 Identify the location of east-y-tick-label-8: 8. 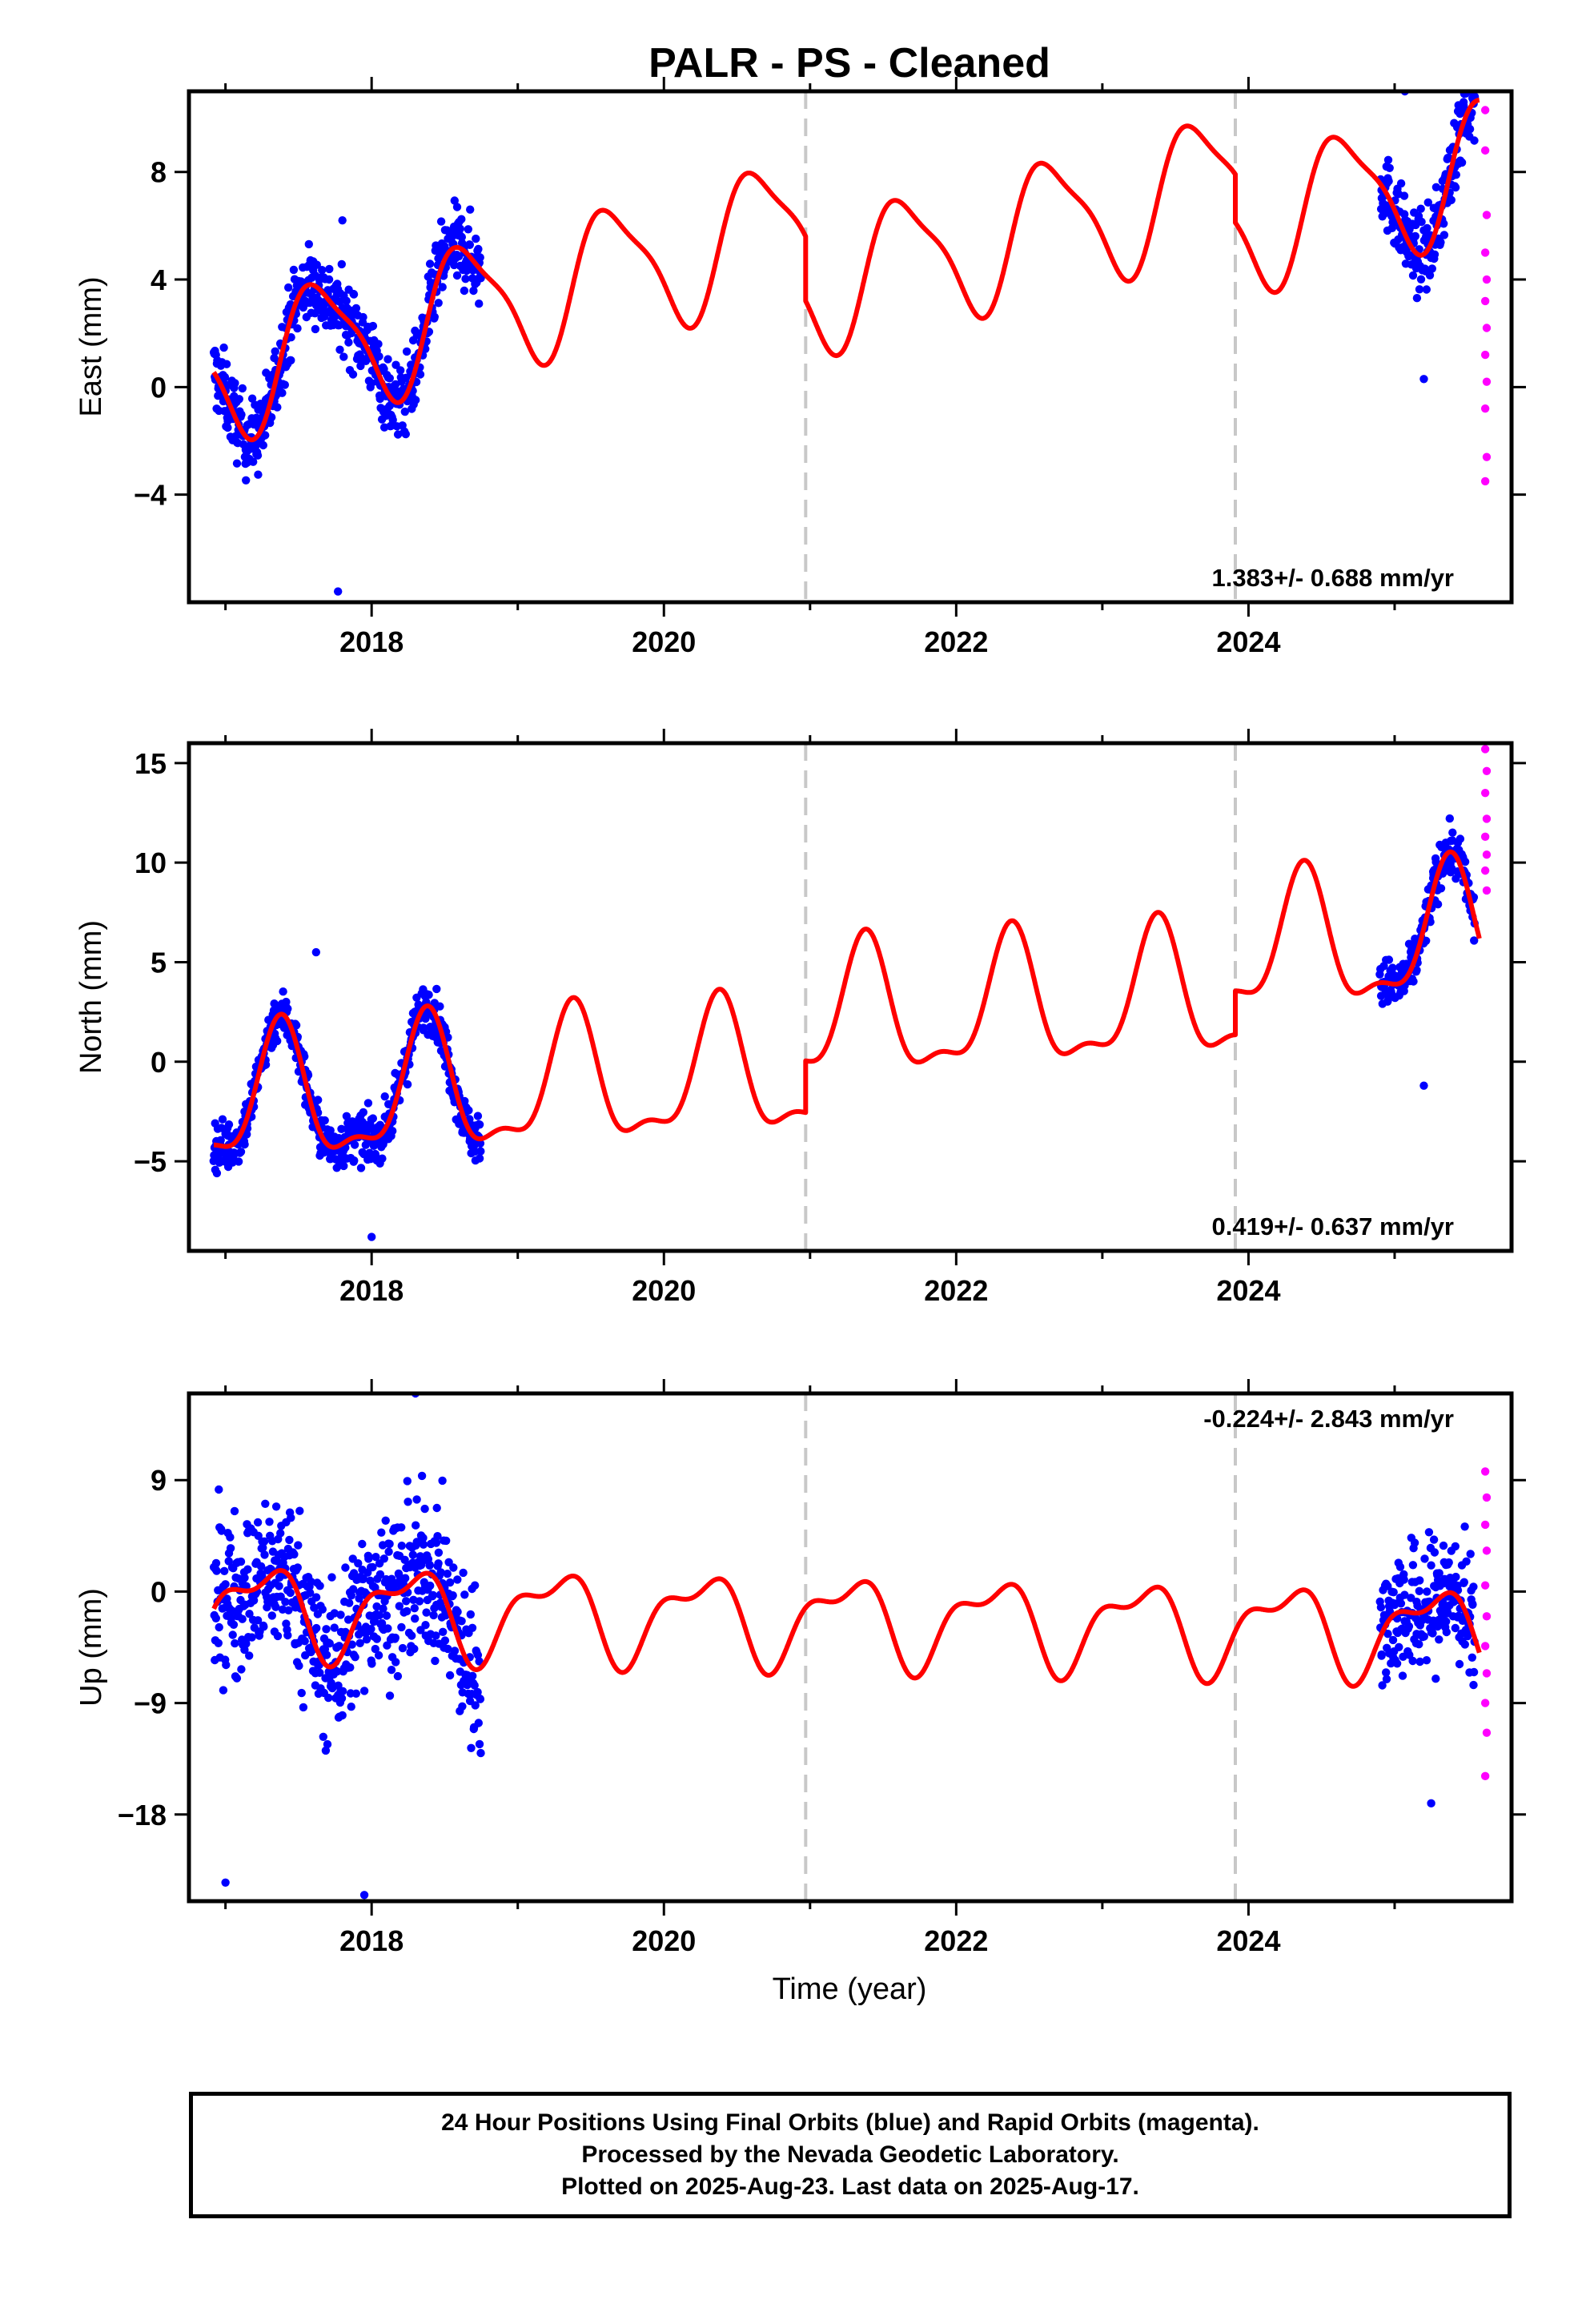
(159, 172).